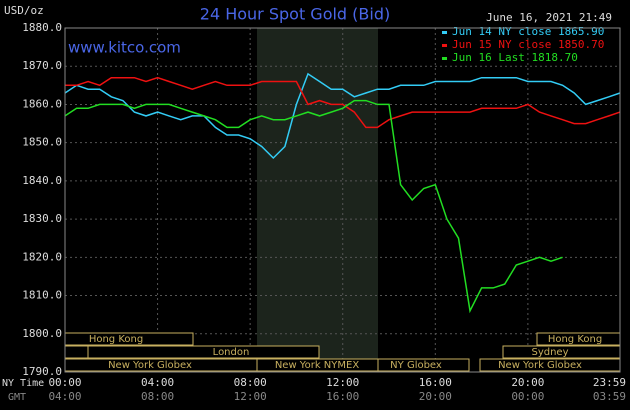 The height and width of the screenshot is (410, 630). I want to click on y-tick-label: 1810.0, so click(42, 295).